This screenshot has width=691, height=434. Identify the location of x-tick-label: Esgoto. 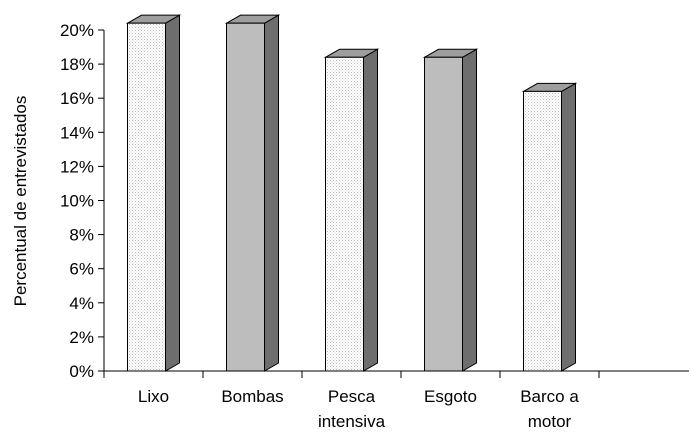
(450, 396).